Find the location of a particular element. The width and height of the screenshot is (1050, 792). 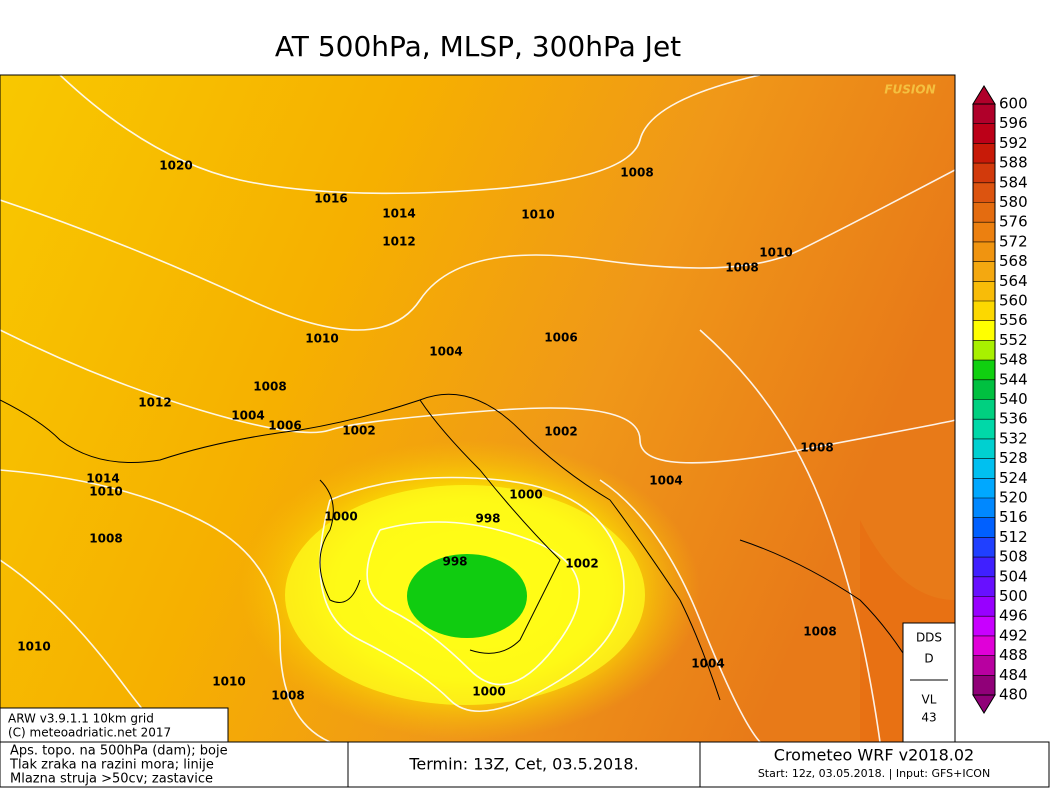

colorbar-label: 592 is located at coordinates (1013, 143).